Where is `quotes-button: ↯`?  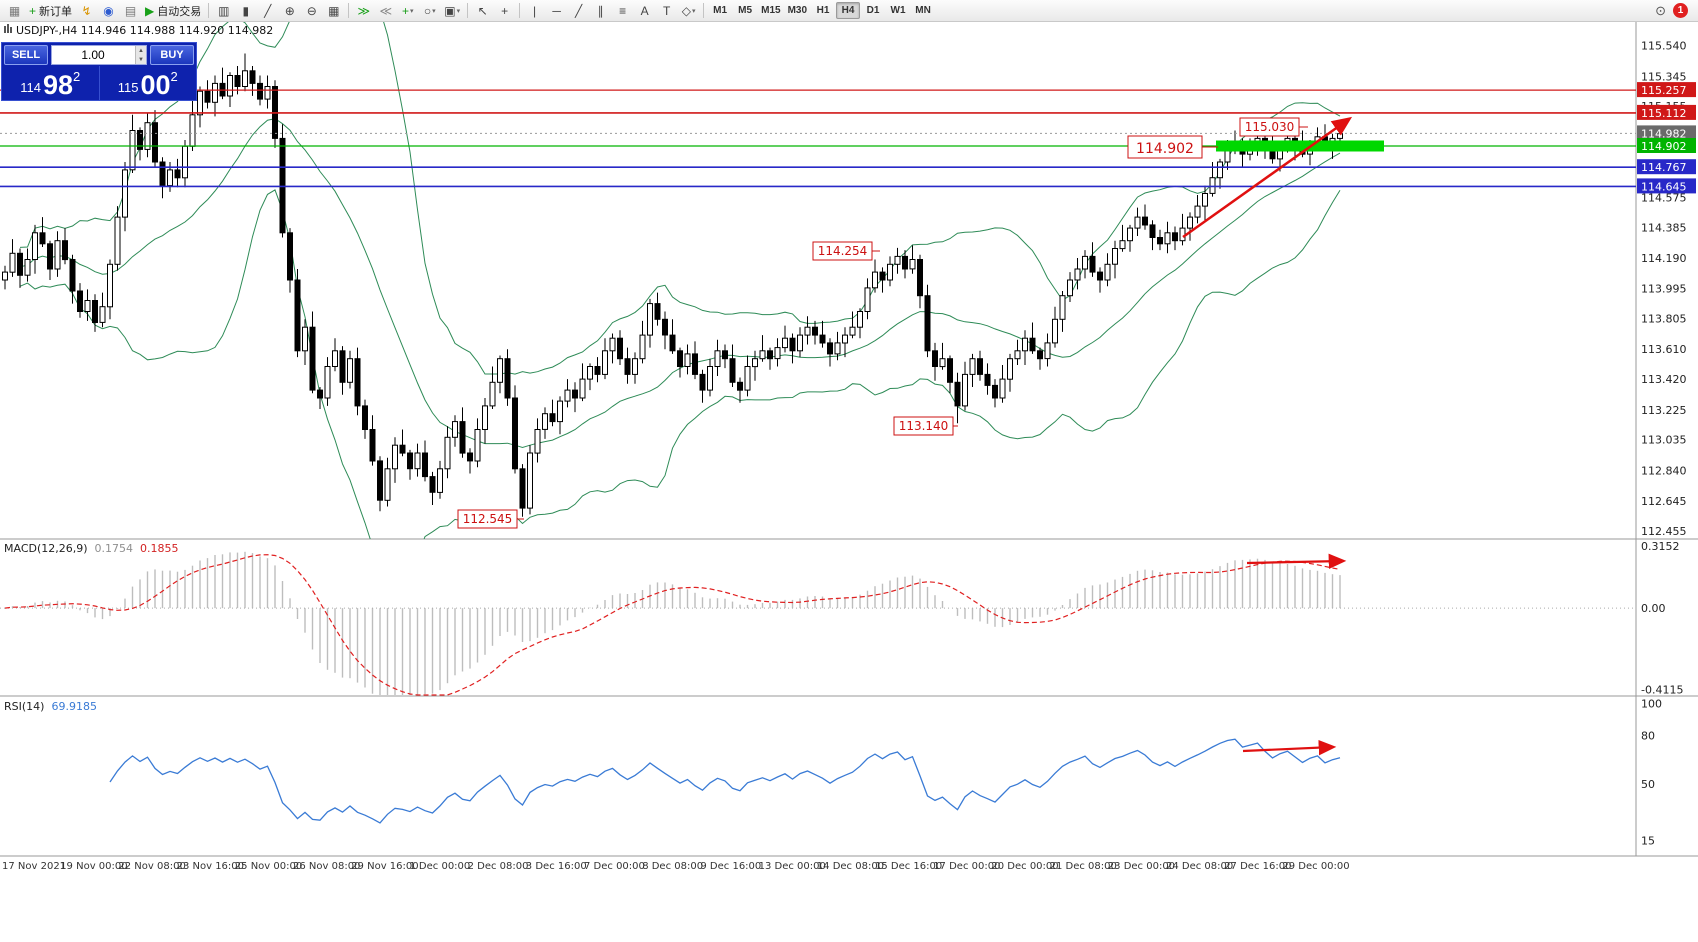
quotes-button: ↯ is located at coordinates (86, 10).